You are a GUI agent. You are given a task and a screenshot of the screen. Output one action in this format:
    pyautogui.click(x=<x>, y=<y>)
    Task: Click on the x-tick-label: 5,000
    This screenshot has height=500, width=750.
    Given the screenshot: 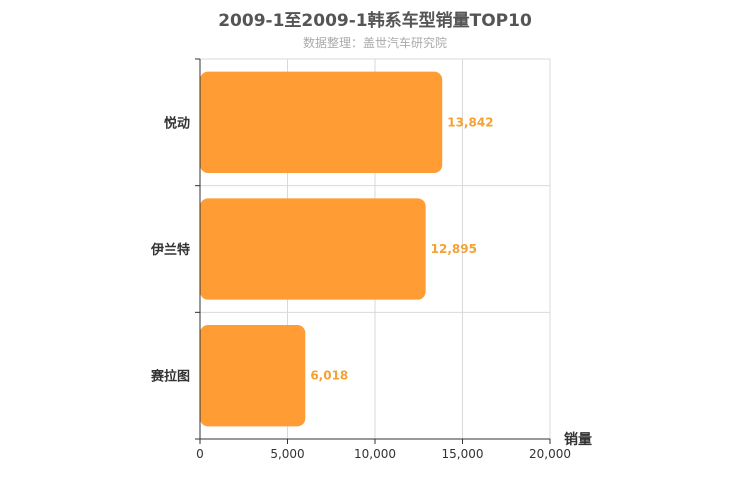 What is the action you would take?
    pyautogui.click(x=287, y=454)
    